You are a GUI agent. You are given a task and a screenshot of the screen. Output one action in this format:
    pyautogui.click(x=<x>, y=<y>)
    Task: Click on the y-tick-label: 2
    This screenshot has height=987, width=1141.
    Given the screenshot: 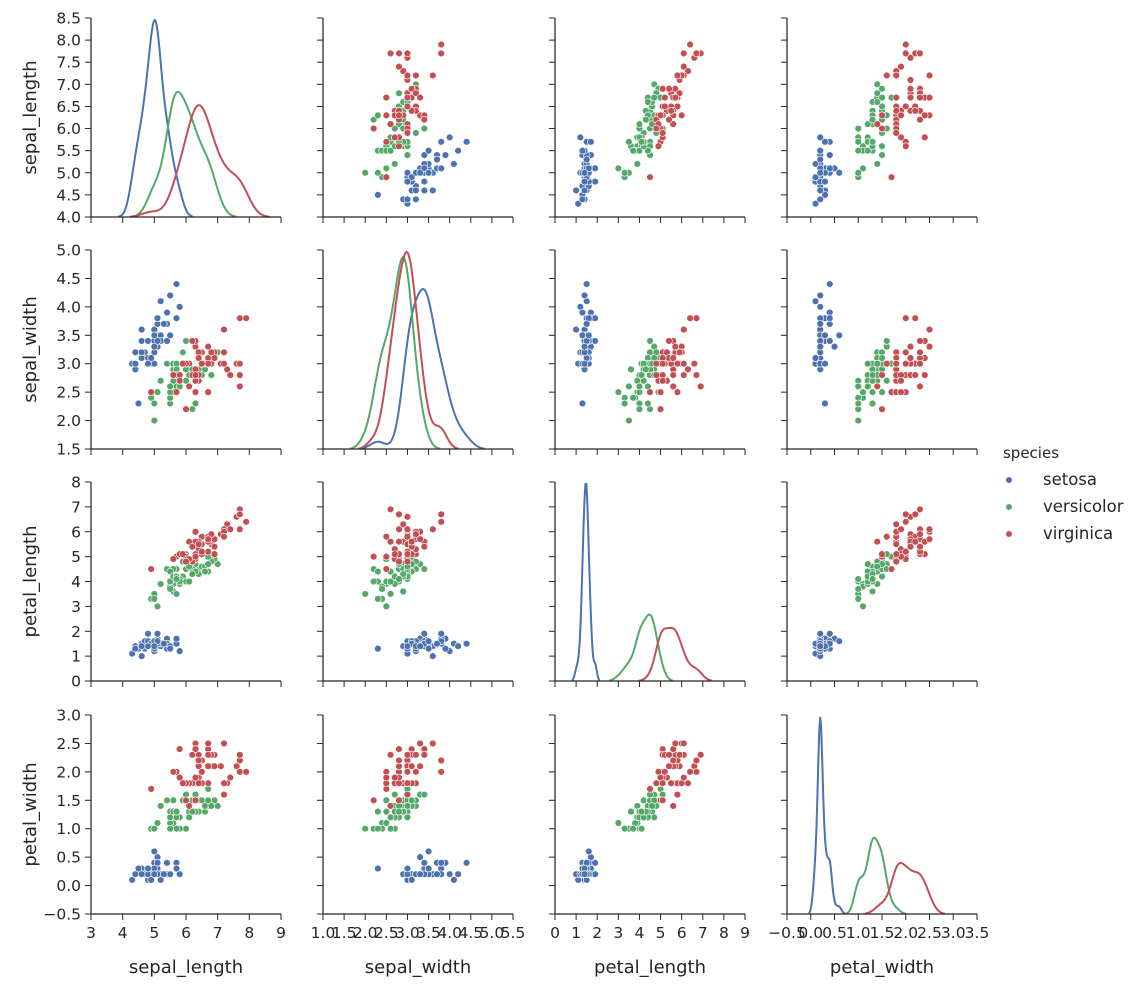 What is the action you would take?
    pyautogui.click(x=76, y=632)
    